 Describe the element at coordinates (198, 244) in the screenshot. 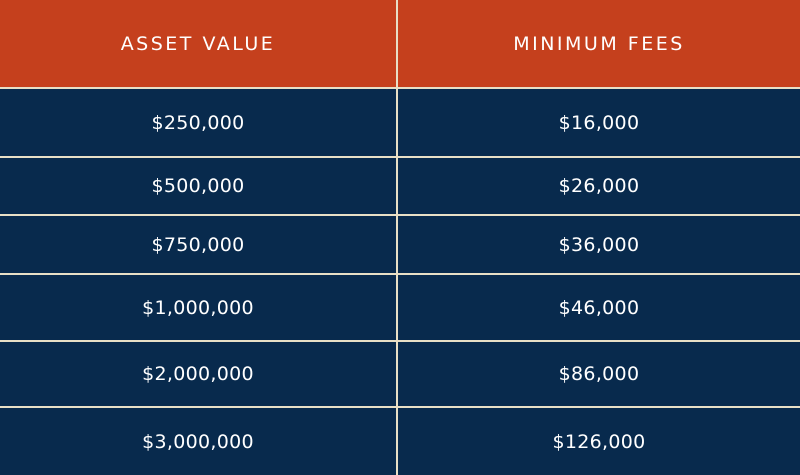

I see `asset-value-cell: $750,000` at that location.